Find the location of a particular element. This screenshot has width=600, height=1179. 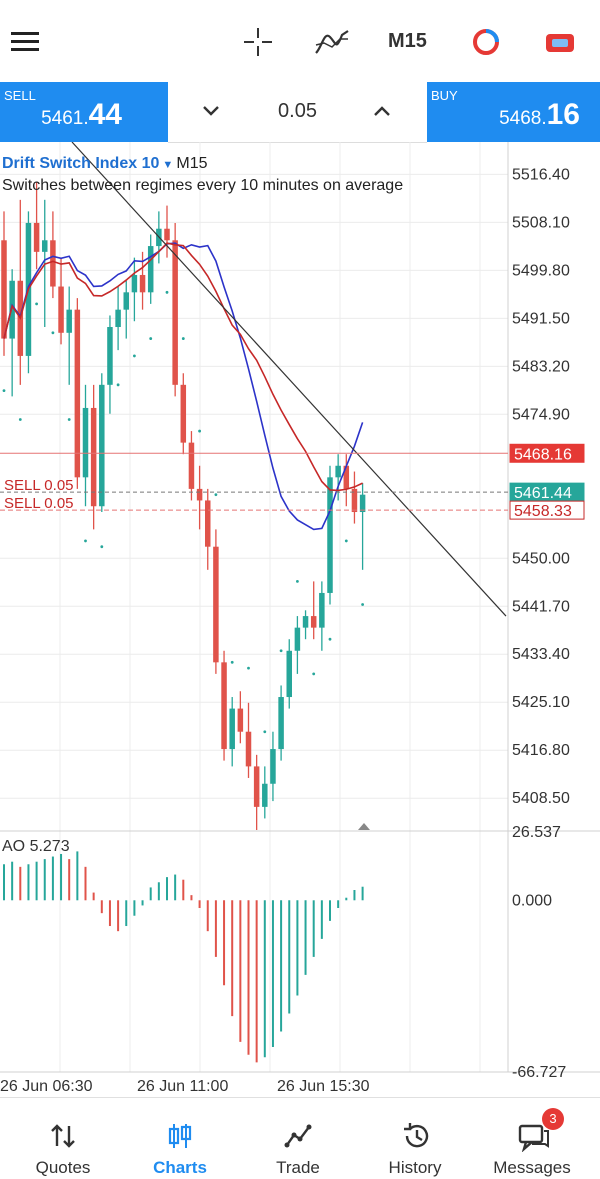

sell-price: 5461.44 is located at coordinates (81, 114).